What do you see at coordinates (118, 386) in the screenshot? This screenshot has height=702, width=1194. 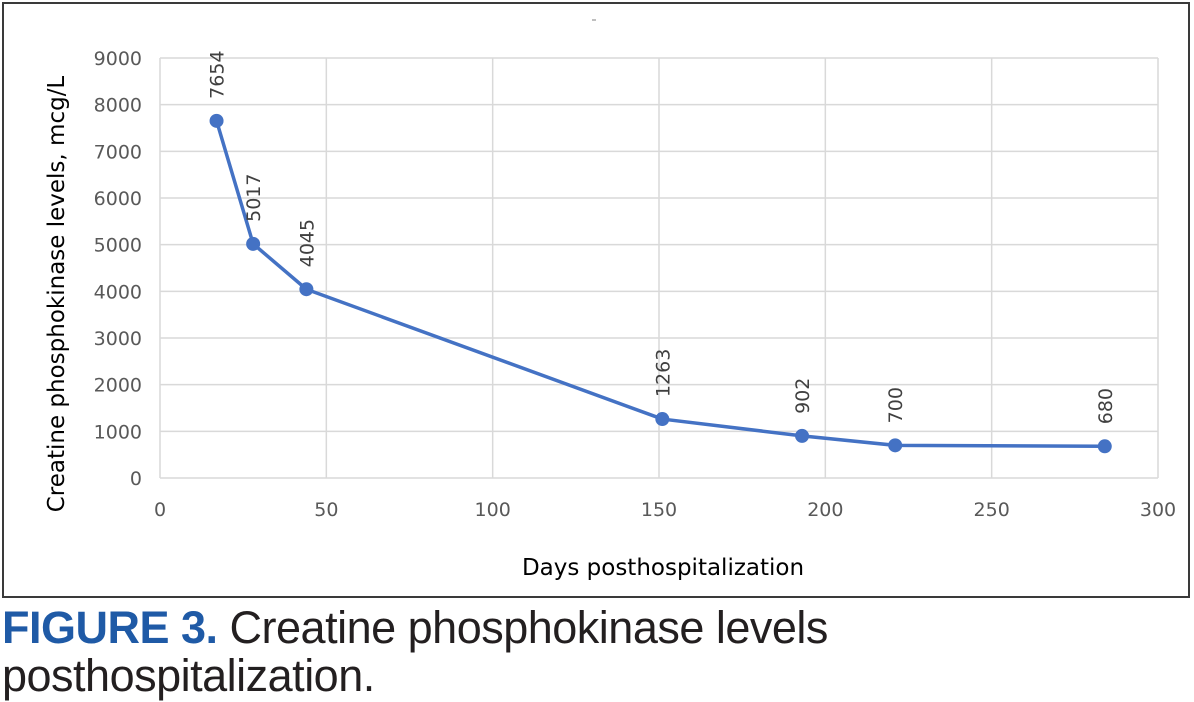 I see `y-tick-label: 2000` at bounding box center [118, 386].